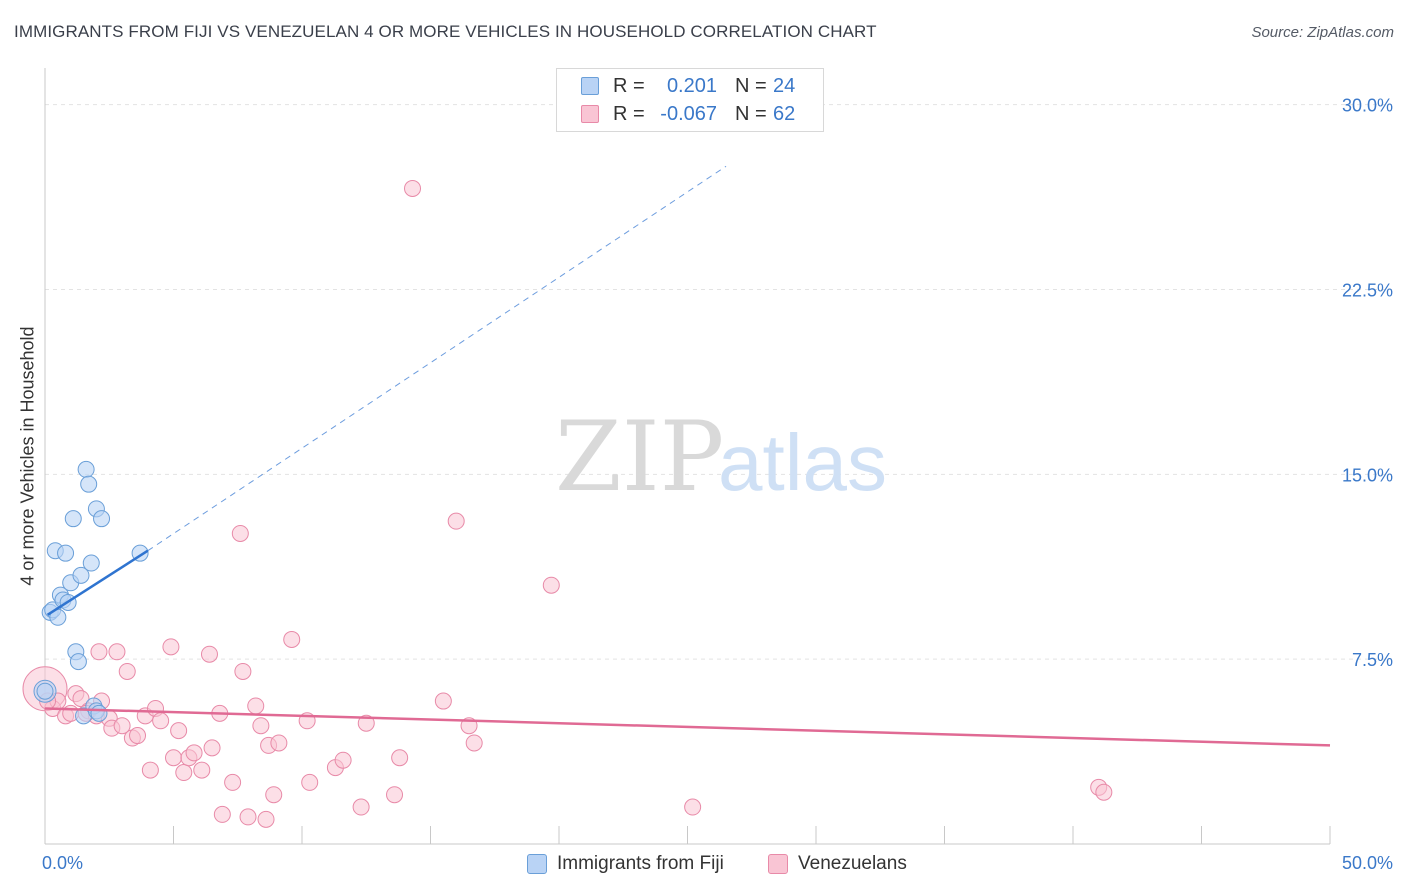 This screenshot has height=892, width=1406. What do you see at coordinates (640, 863) in the screenshot?
I see `bottom-legend-label-fiji: Immigrants from Fiji` at bounding box center [640, 863].